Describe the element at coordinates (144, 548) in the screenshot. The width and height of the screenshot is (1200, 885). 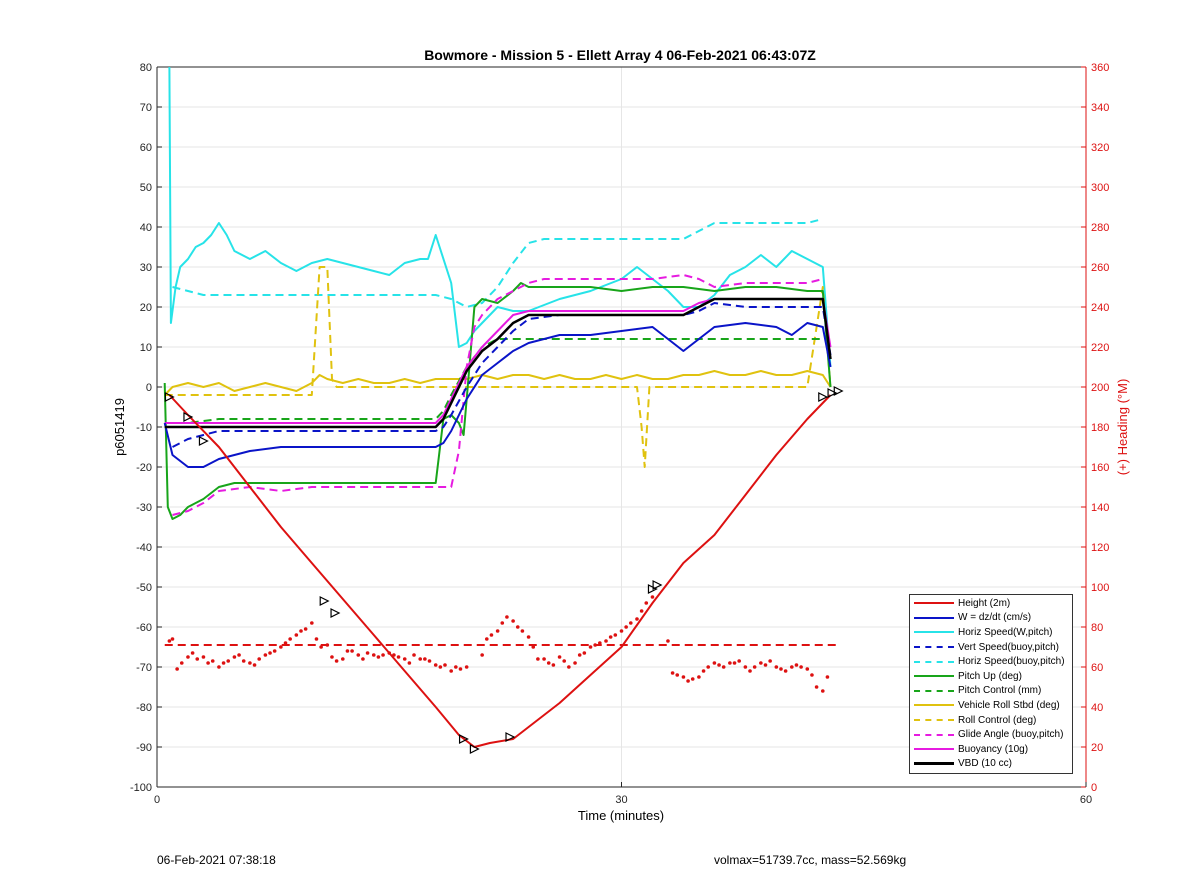
I see `y-tick-label: -40` at that location.